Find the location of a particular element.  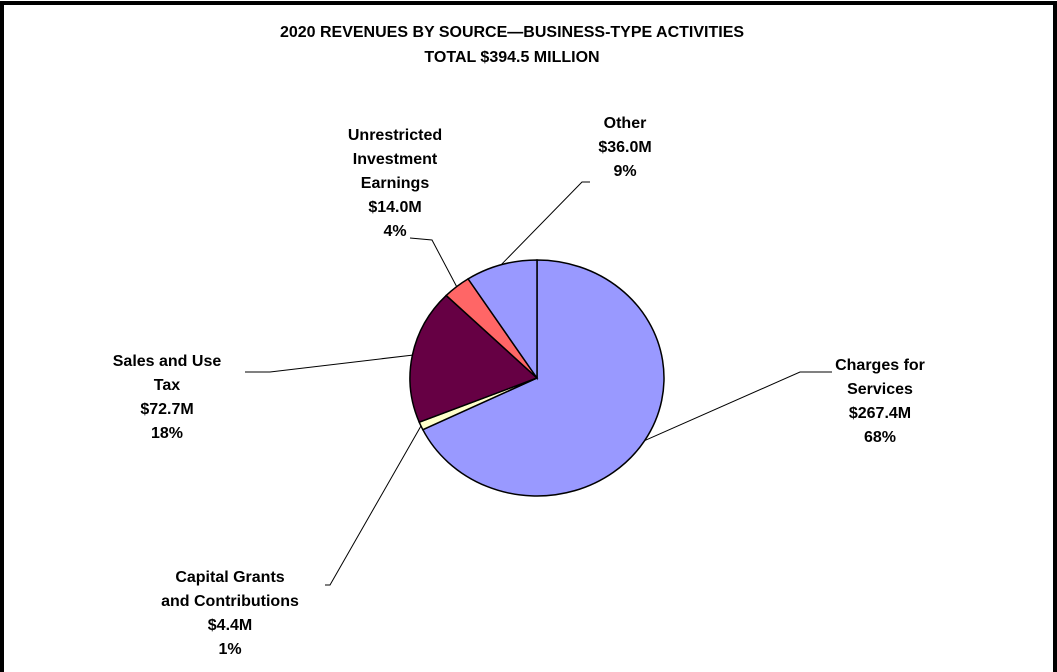

value-label: $4.4M is located at coordinates (230, 625).